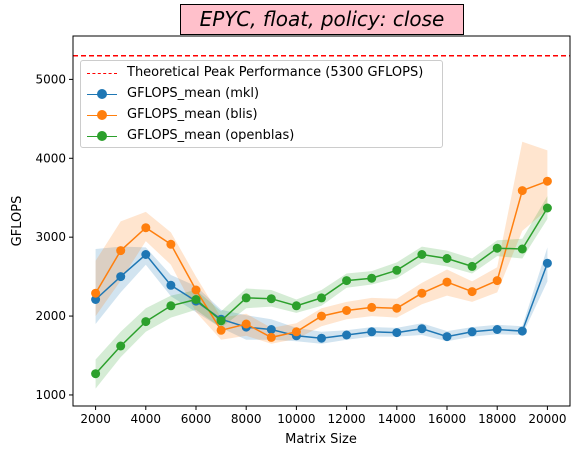 The image size is (580, 457). Describe the element at coordinates (192, 114) in the screenshot. I see `legend-label-blis: GFLOPS_mean (blis)` at that location.